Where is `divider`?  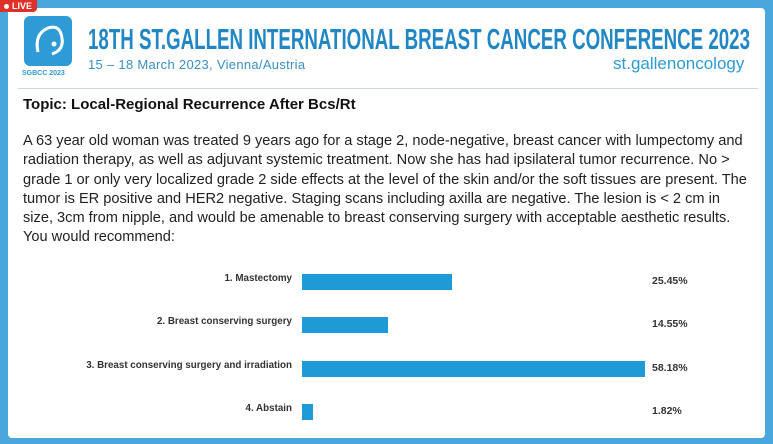 divider is located at coordinates (388, 88).